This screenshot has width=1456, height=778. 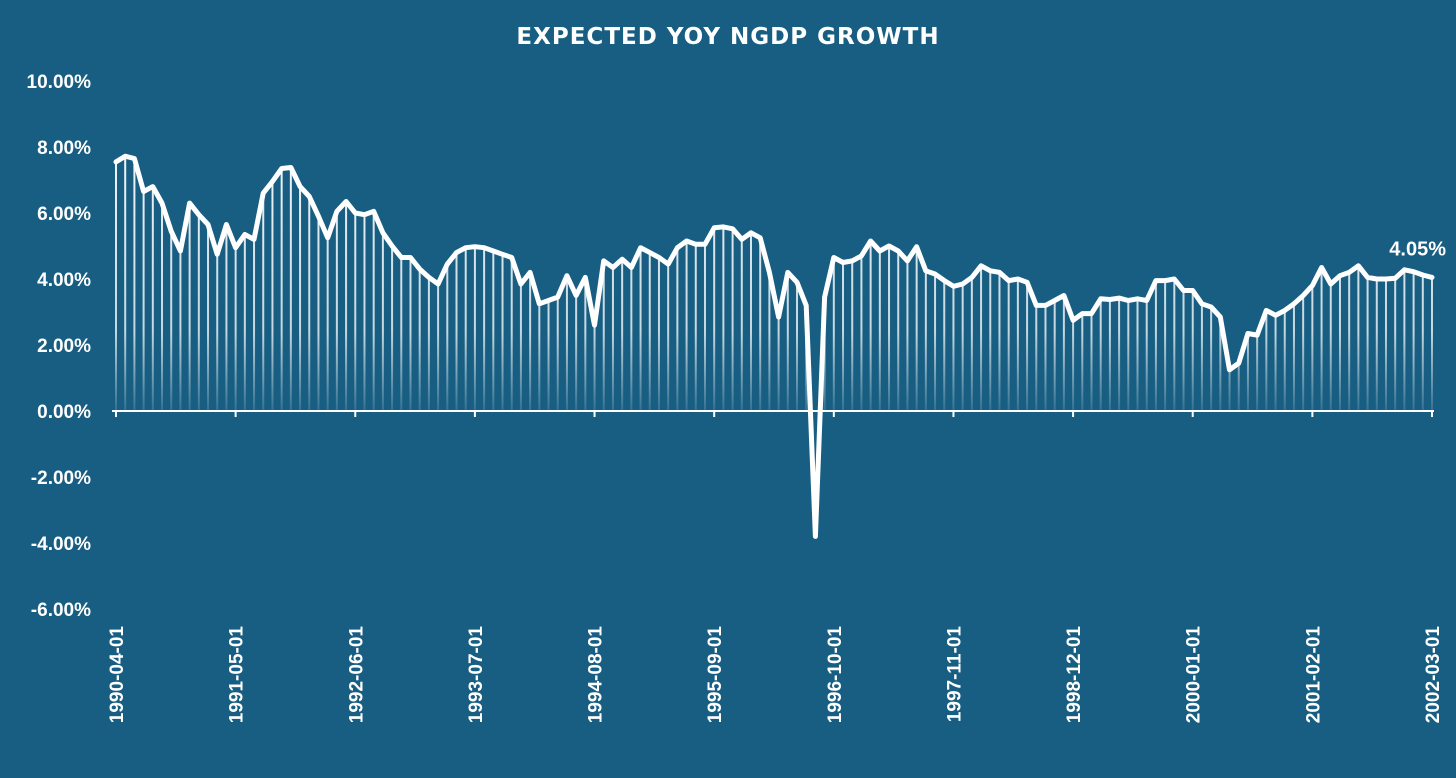 I want to click on last-value-label: 4.05%, so click(x=1417, y=249).